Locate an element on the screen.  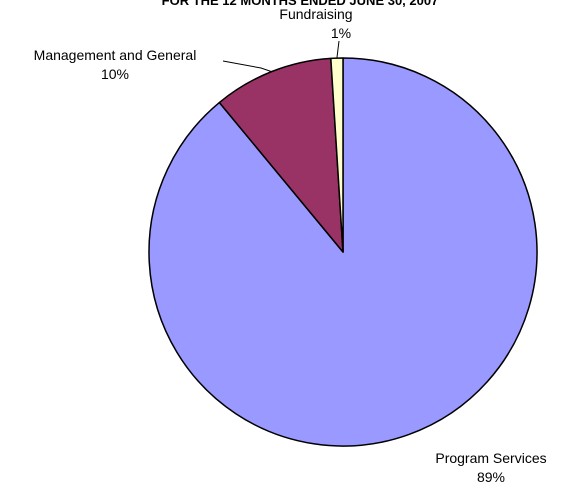
slice-label-fundraising-name: Fundraising is located at coordinates (315, 14).